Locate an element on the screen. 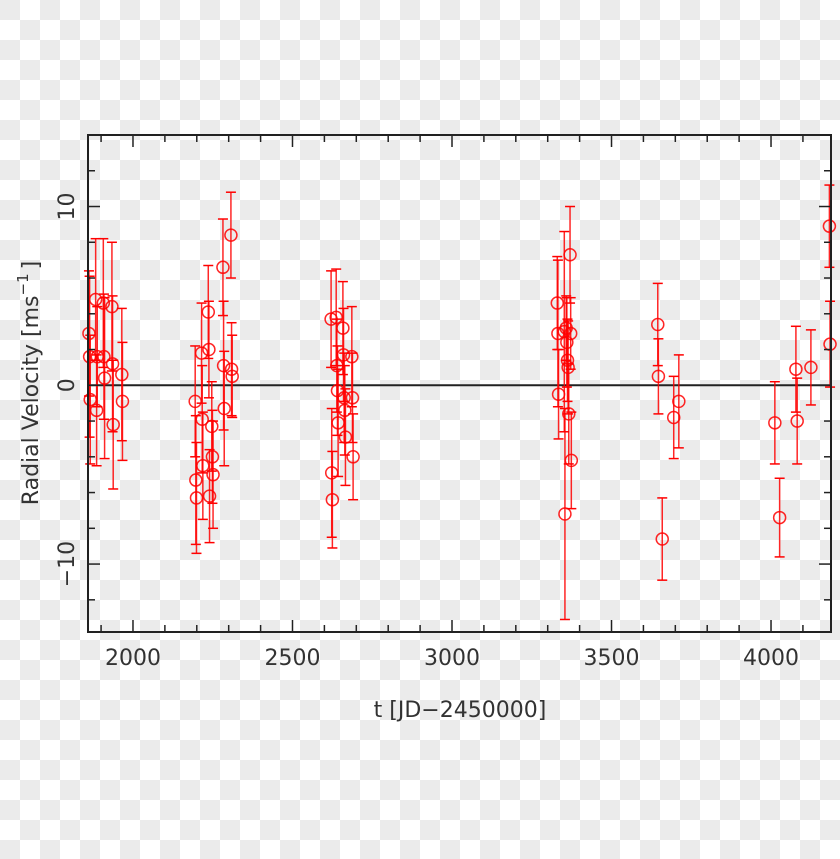 This screenshot has width=840, height=859. x-tick-label: 2500 is located at coordinates (292, 658).